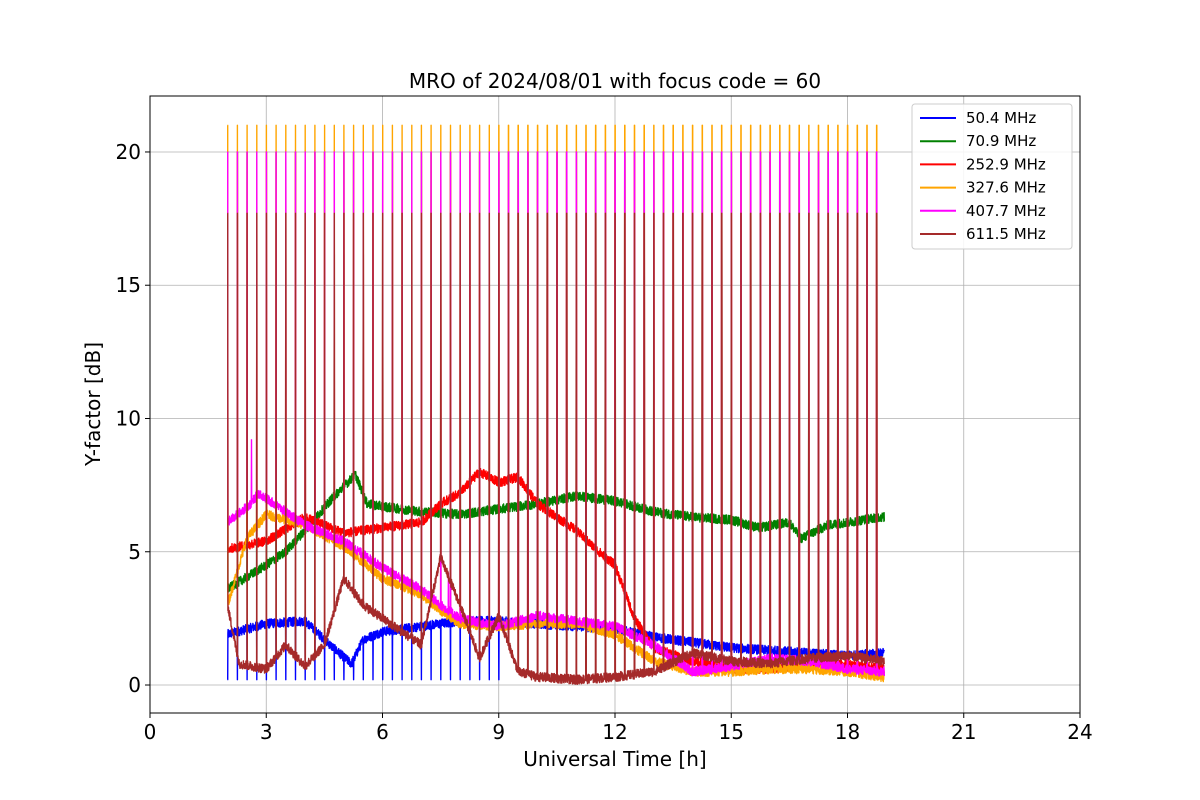 This screenshot has width=1200, height=800. Describe the element at coordinates (1001, 118) in the screenshot. I see `legend-label: 50.4 MHz` at that location.